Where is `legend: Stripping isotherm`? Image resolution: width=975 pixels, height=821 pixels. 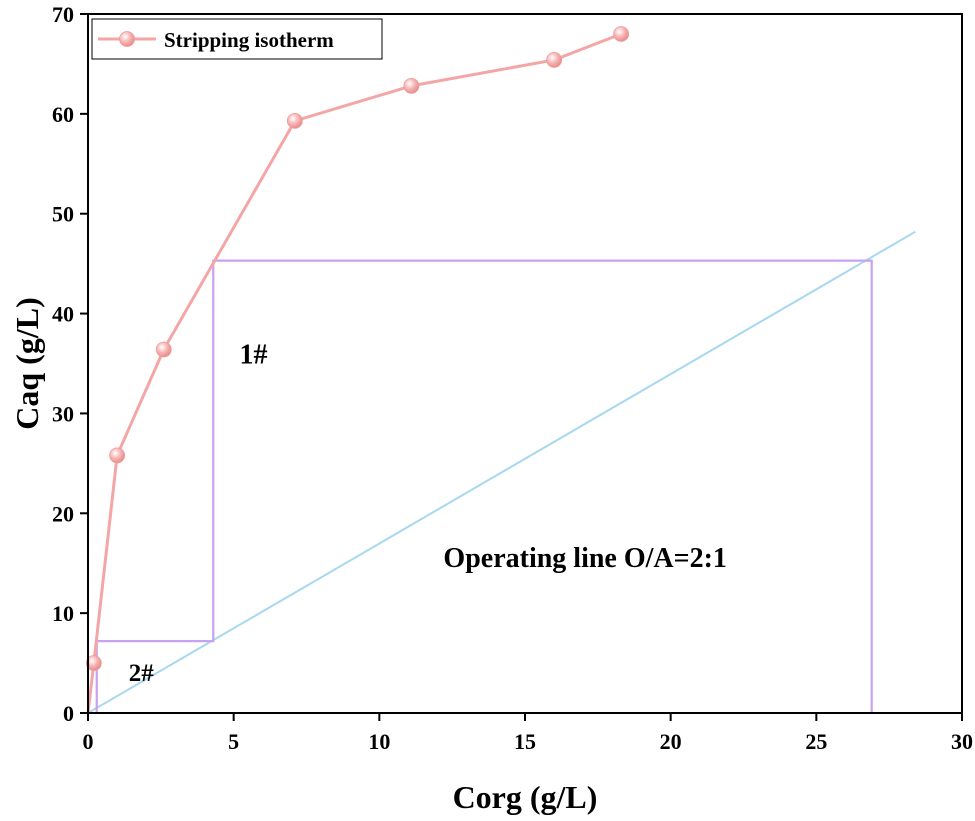 legend: Stripping isotherm is located at coordinates (237, 39).